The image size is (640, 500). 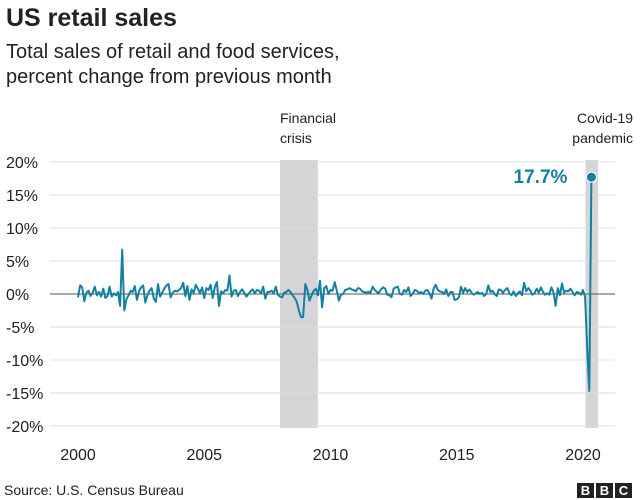 I want to click on x-tick-label: 2000, so click(x=78, y=455).